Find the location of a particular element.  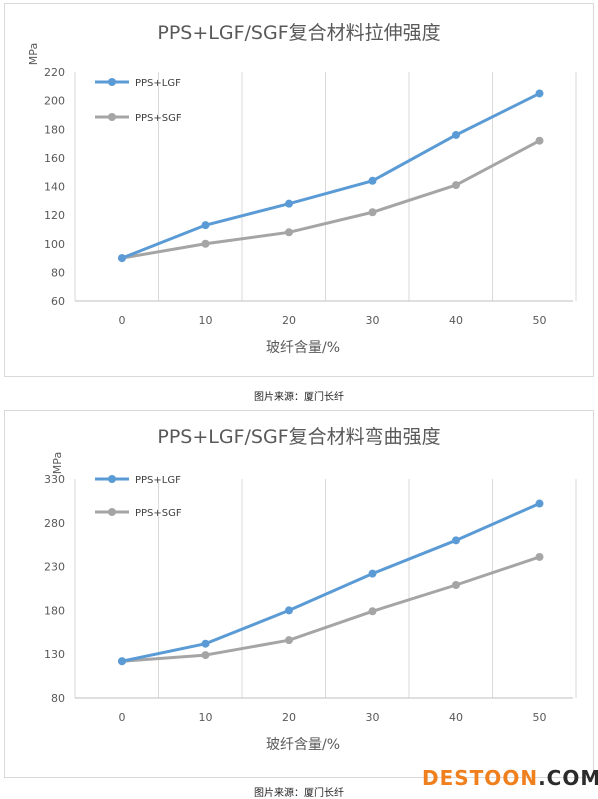

y-tick-label: 140 is located at coordinates (54, 187).